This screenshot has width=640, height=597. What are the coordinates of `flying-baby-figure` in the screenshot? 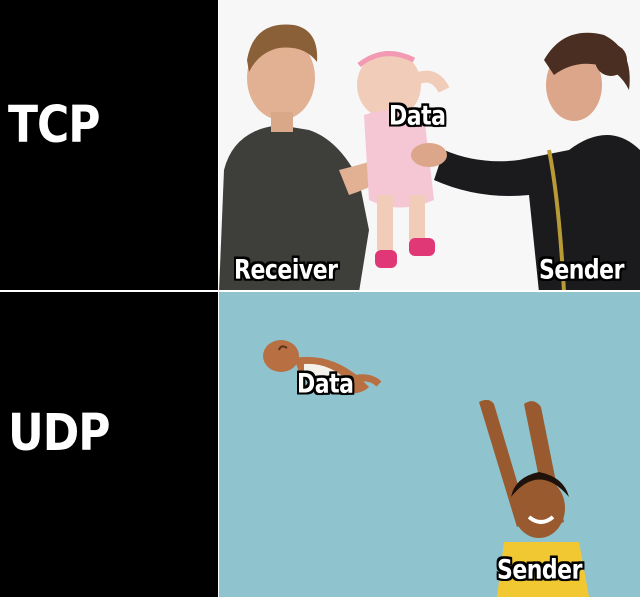 It's located at (322, 367).